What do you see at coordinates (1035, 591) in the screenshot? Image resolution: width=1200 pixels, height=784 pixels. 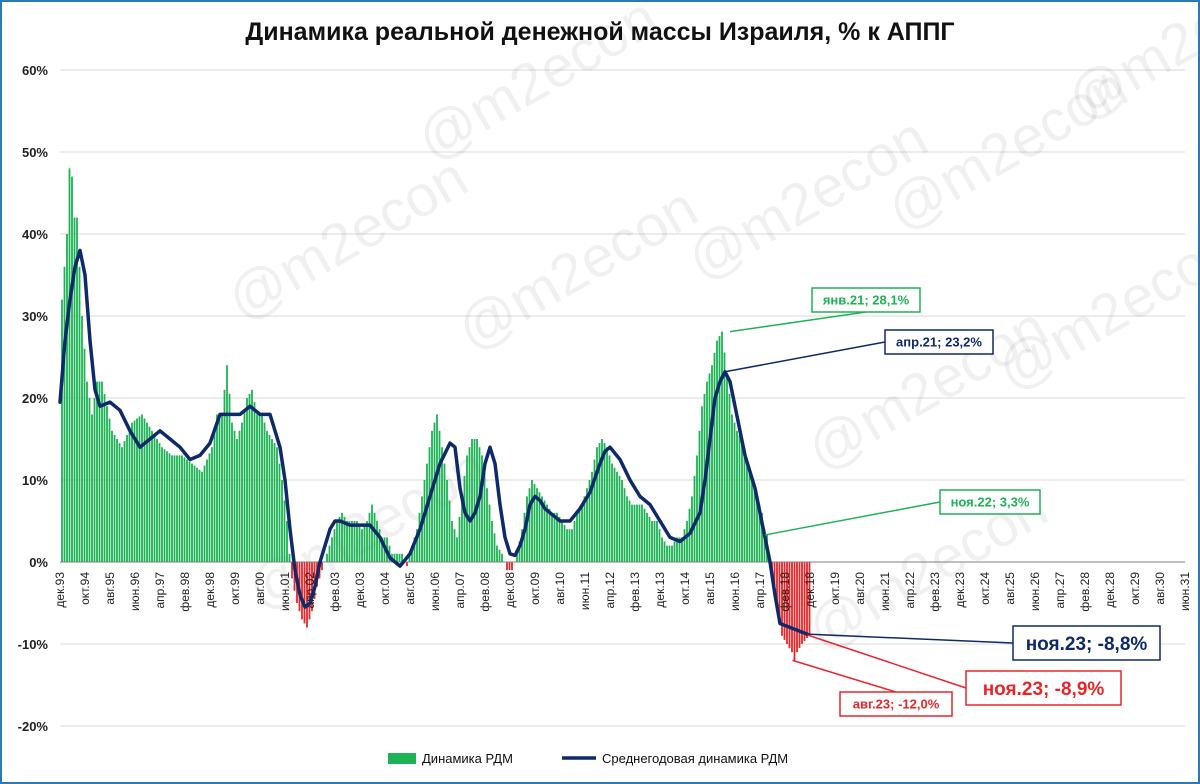 I see `x-tick-label: июн.26` at bounding box center [1035, 591].